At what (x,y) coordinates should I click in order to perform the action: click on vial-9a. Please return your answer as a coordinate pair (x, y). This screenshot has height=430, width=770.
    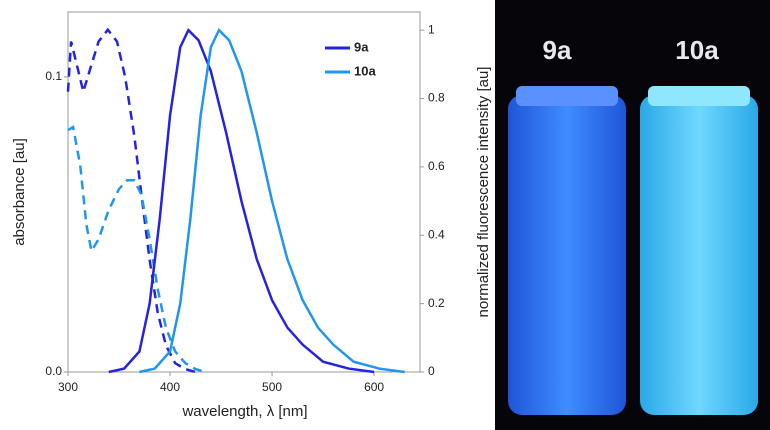
    Looking at the image, I should click on (567, 255).